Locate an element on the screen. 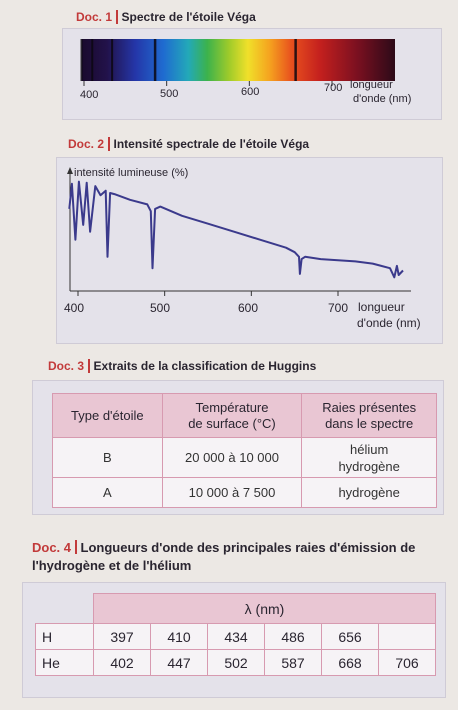 The width and height of the screenshot is (458, 710). table-row: H 397 410 434 486 656 is located at coordinates (235, 636).